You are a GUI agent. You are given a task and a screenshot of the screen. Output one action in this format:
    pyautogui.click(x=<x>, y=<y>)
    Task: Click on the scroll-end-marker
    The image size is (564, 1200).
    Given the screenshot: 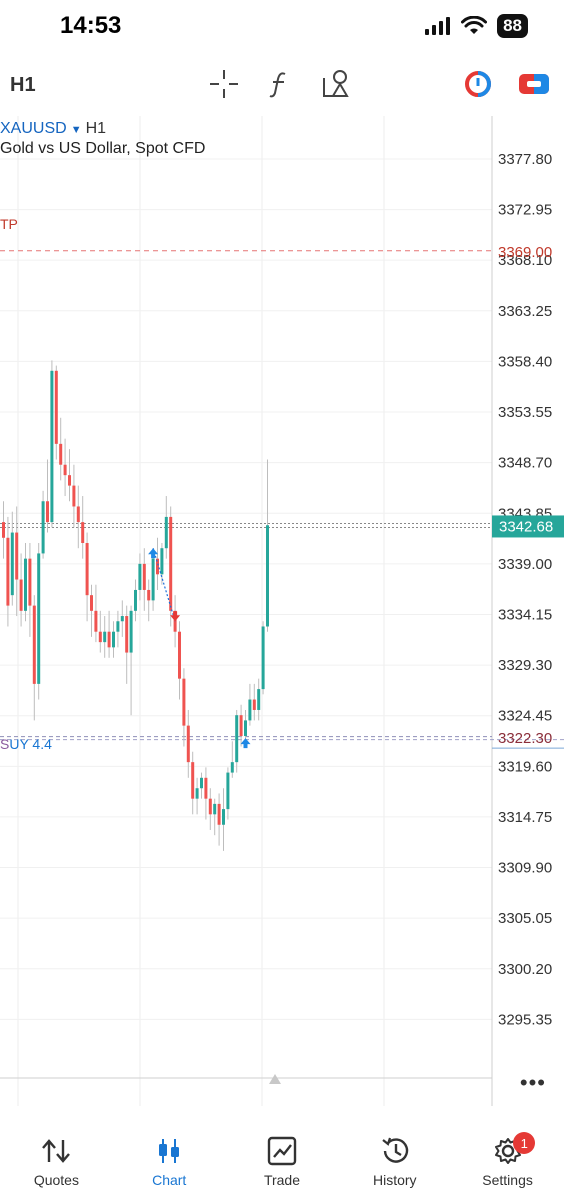 What is the action you would take?
    pyautogui.click(x=275, y=1079)
    